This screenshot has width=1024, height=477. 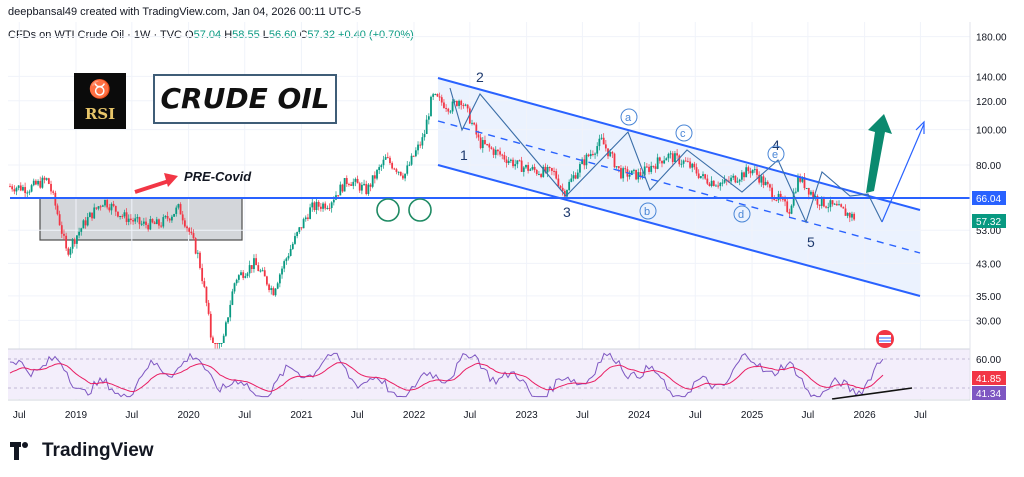 I want to click on rsi-badge-ma: 41.85, so click(x=989, y=378).